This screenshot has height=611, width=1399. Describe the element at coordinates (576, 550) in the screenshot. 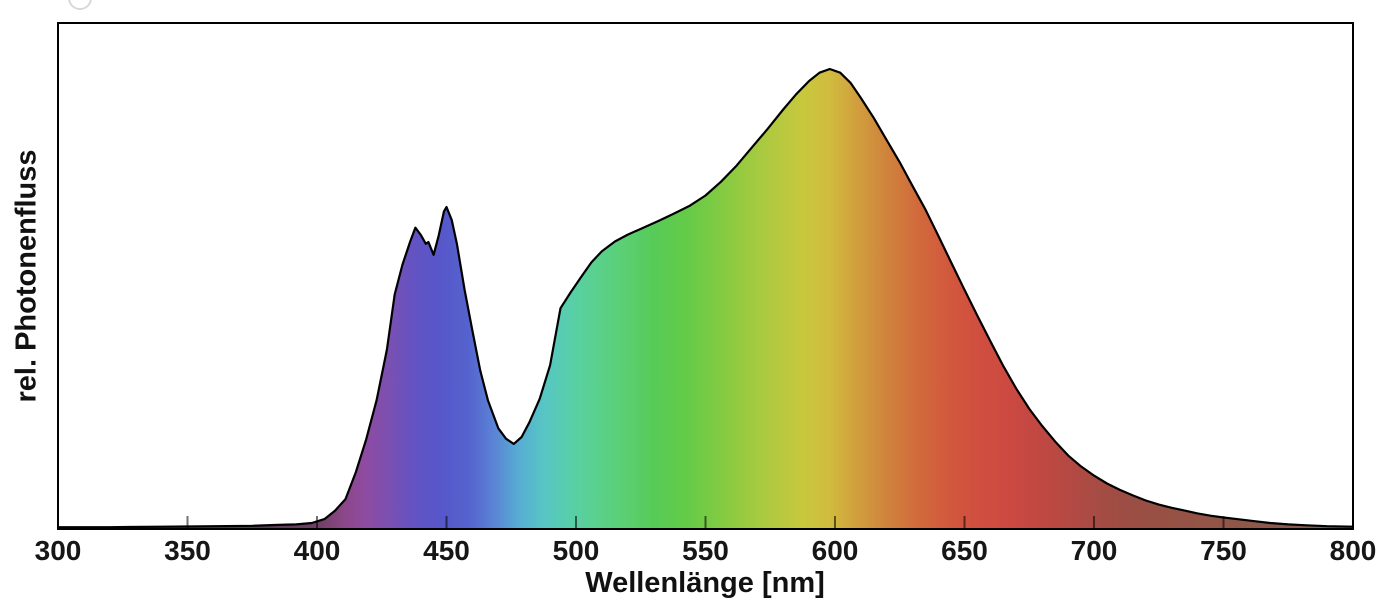

I see `x-tick-label: 500` at that location.